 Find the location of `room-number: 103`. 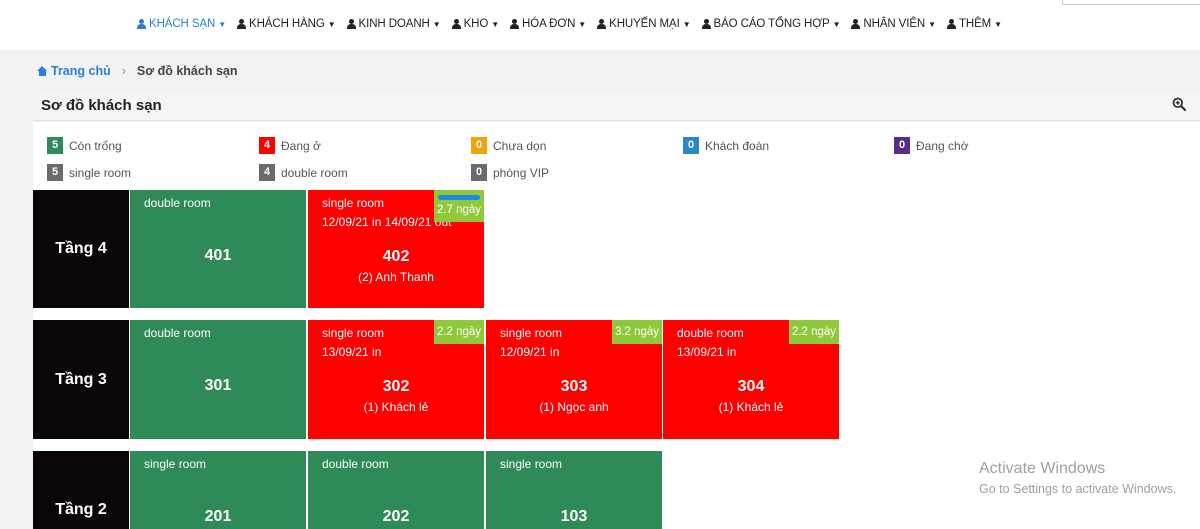

room-number: 103 is located at coordinates (574, 516).